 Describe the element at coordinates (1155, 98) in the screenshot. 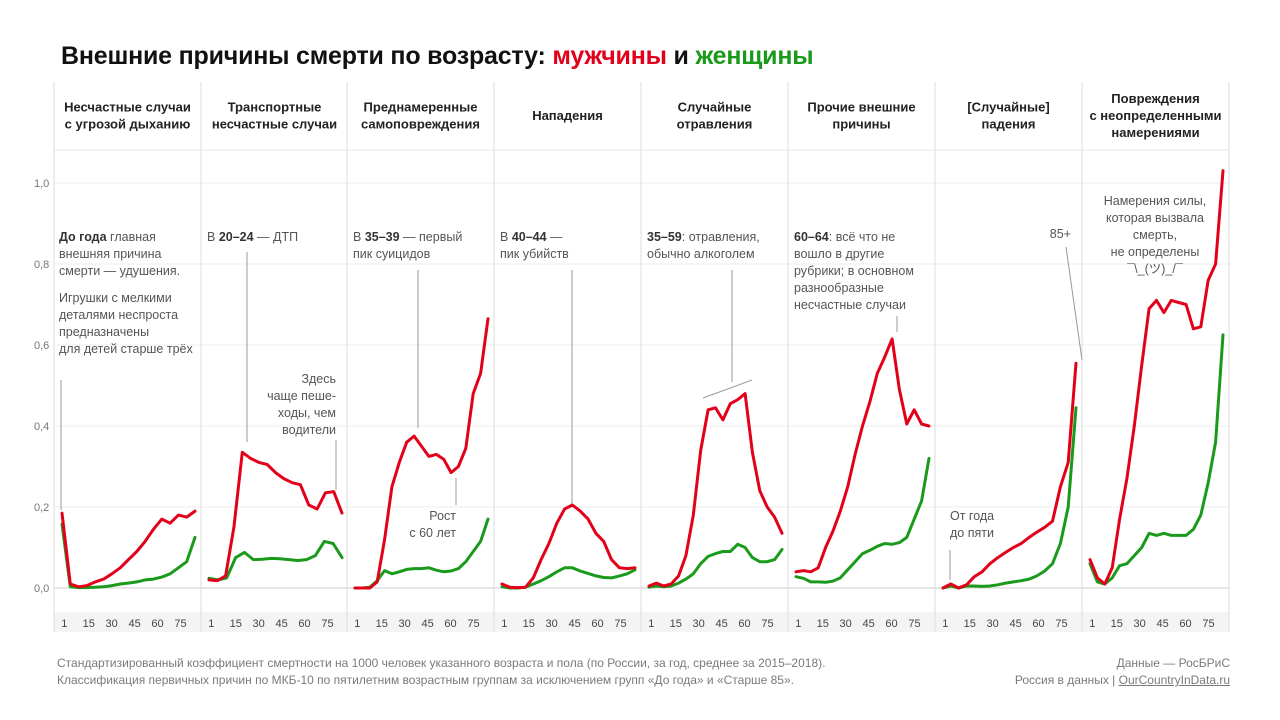

I see `panel-title-line: Повреждения` at that location.